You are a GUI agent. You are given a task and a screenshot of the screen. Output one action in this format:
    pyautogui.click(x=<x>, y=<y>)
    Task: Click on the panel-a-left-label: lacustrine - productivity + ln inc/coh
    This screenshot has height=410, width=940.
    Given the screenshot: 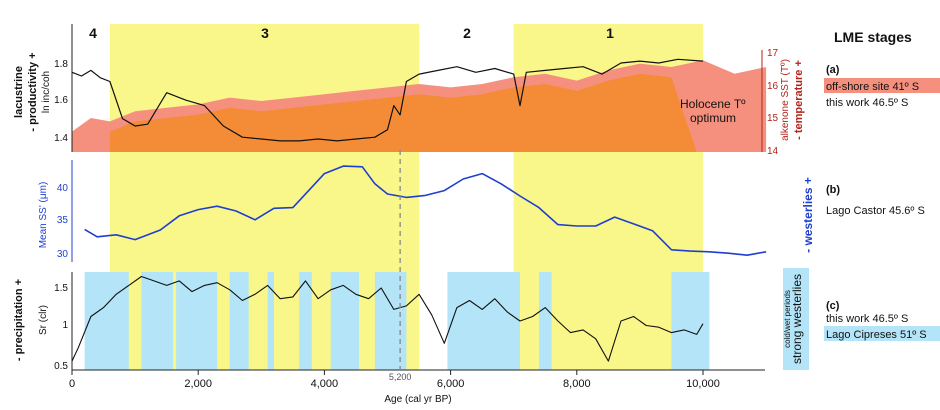 What is the action you would take?
    pyautogui.click(x=32, y=91)
    